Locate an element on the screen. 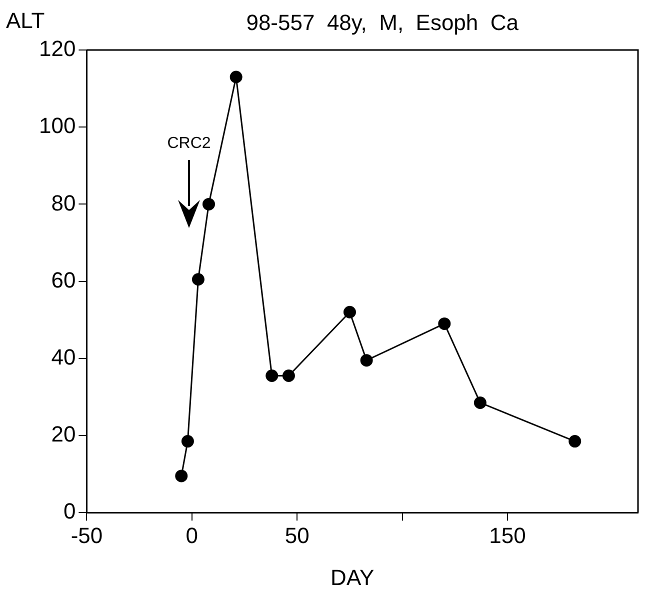  chart-title: 98-557 48y, M, Esoph Ca is located at coordinates (383, 22).